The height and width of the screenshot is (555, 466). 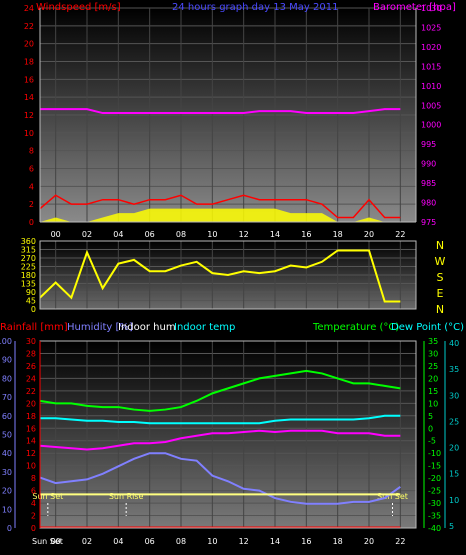 What do you see at coordinates (34, 327) in the screenshot?
I see `rainfall-label: Rainfall [mm]` at bounding box center [34, 327].